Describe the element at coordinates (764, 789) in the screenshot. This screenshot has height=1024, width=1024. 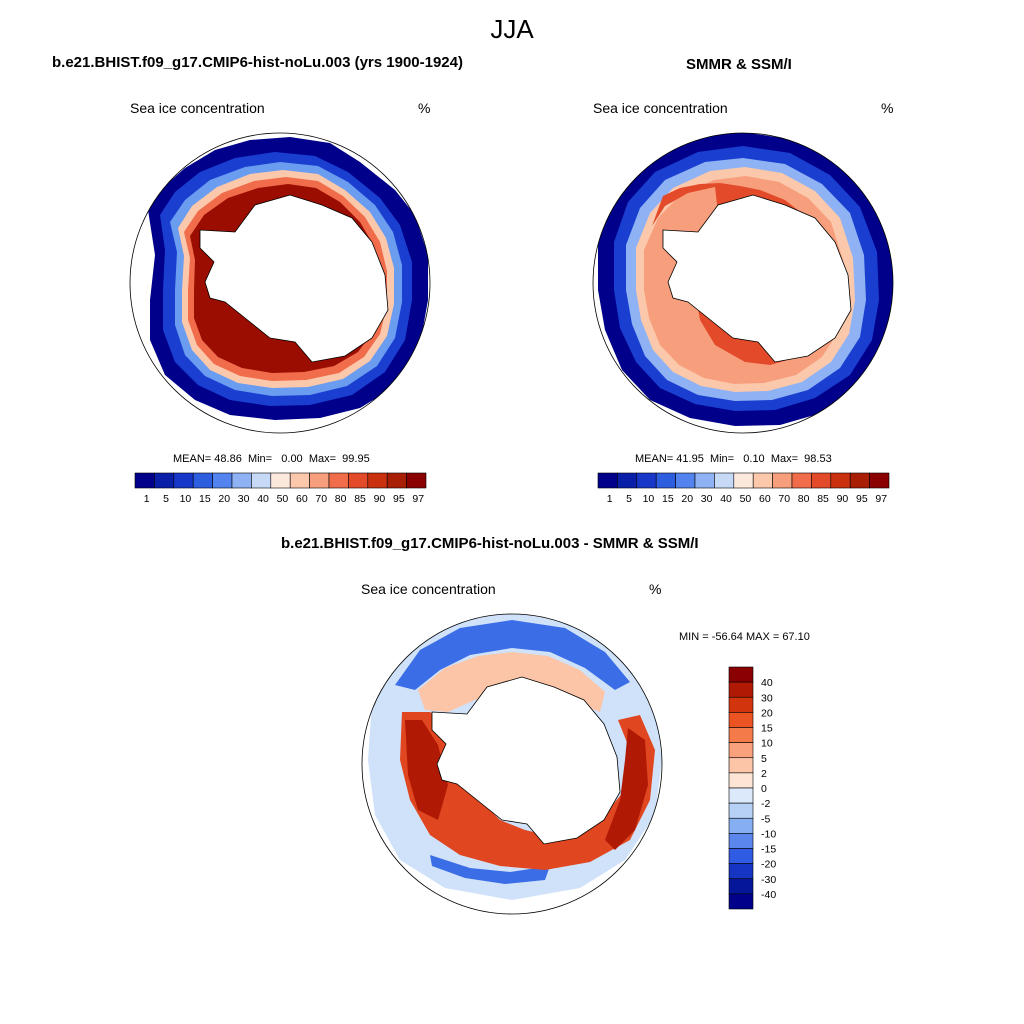
I see `colorbar-tick-label: 0` at that location.